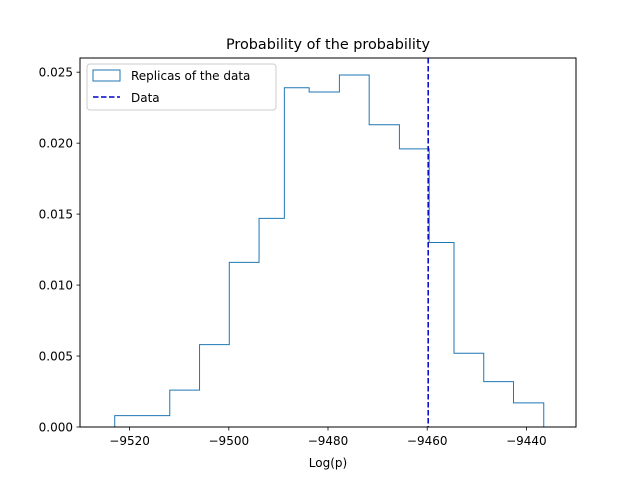 This screenshot has height=484, width=640. Describe the element at coordinates (328, 463) in the screenshot. I see `x-axis-label: Log(p)` at that location.